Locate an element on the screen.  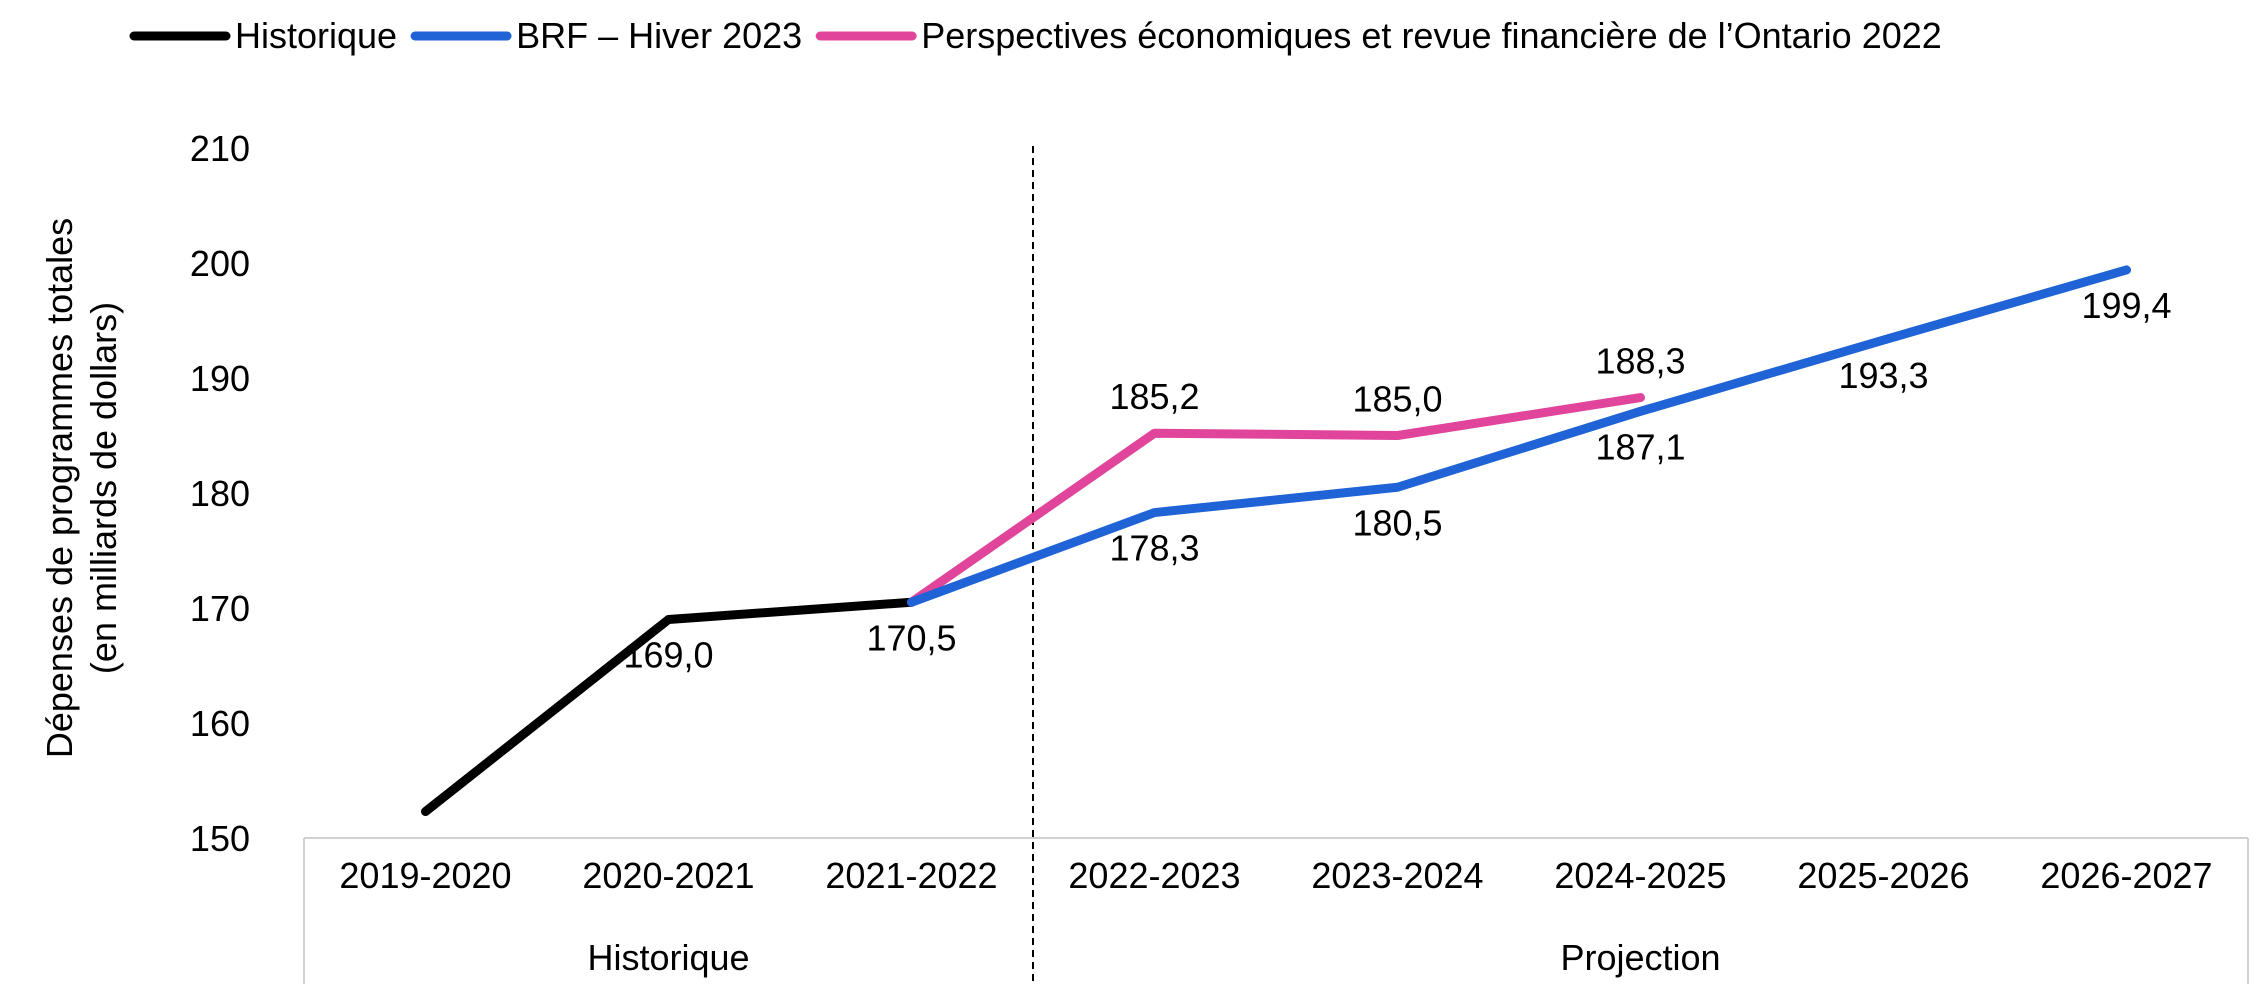
data-label: 178,3 is located at coordinates (1154, 548).